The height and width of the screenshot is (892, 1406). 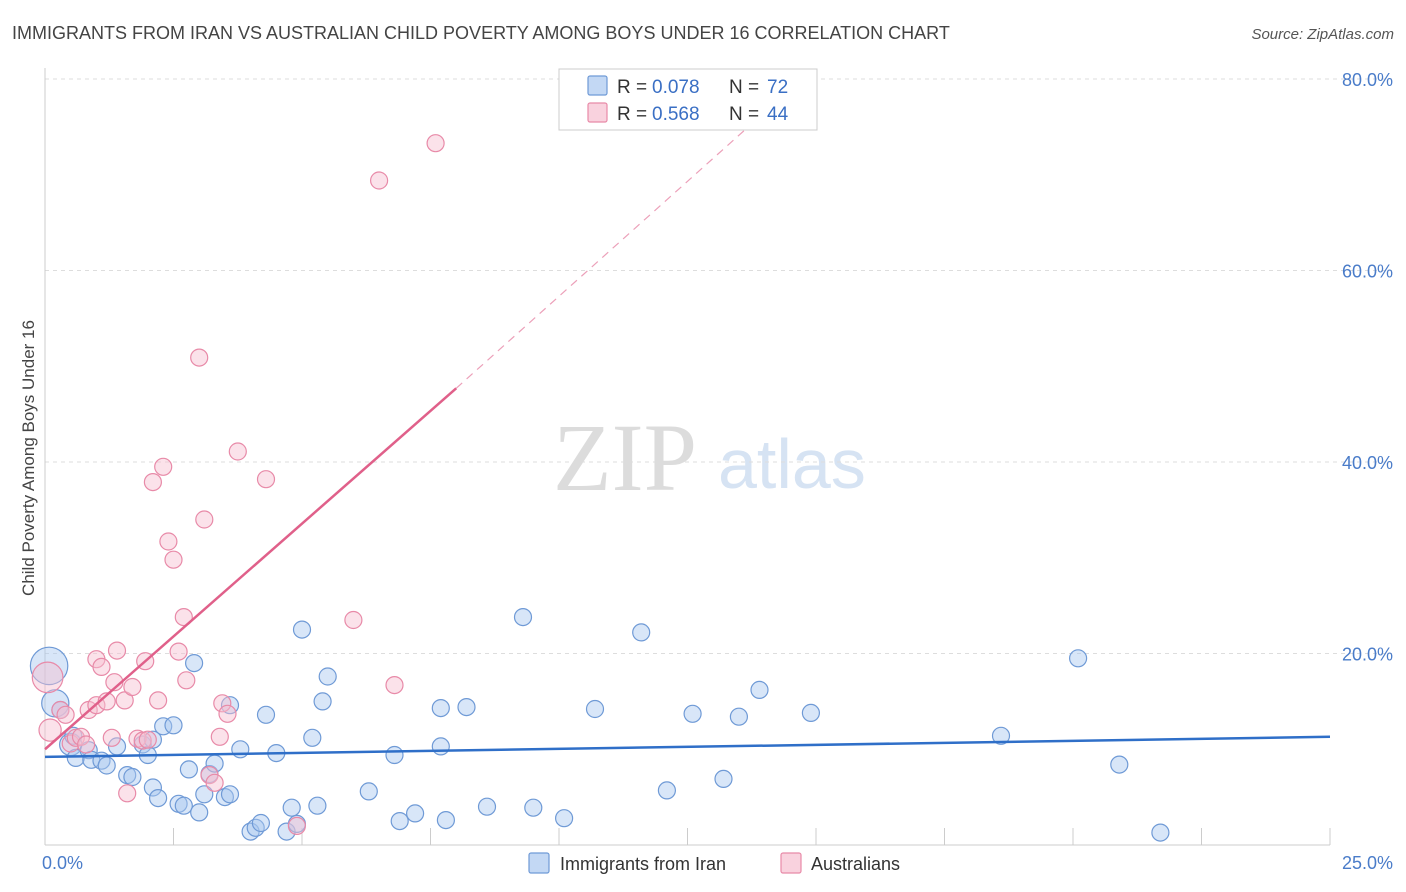 I want to click on legend-r-label-australians: R =, so click(x=632, y=114).